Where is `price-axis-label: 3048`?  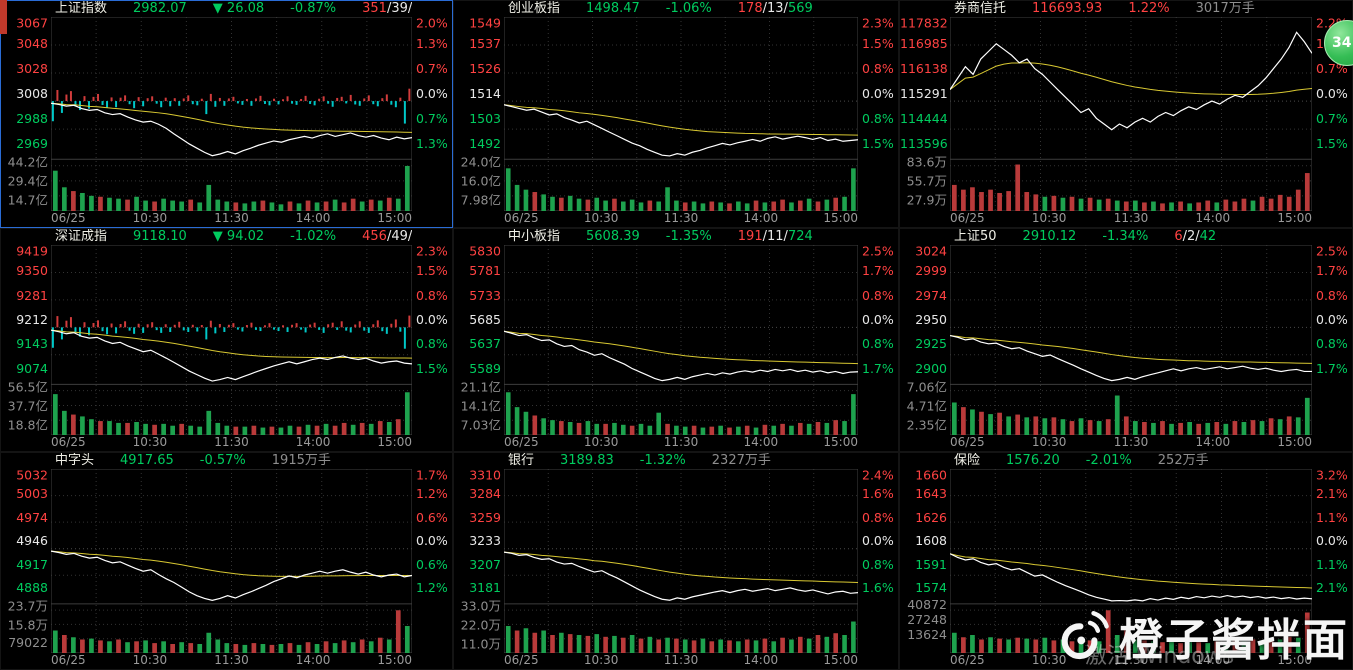 price-axis-label: 3048 is located at coordinates (32, 43).